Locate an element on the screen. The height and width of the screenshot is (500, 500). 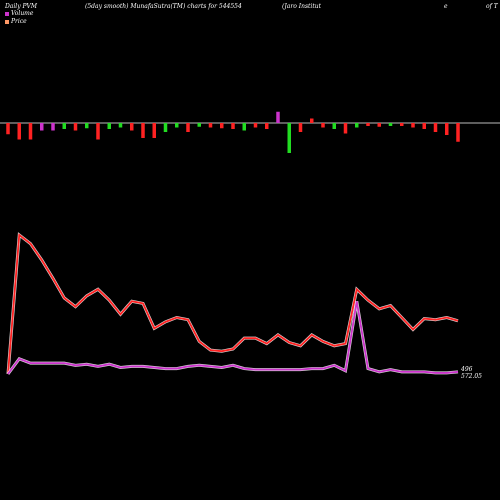
legend-item-volume: Volume is located at coordinates (19, 13).